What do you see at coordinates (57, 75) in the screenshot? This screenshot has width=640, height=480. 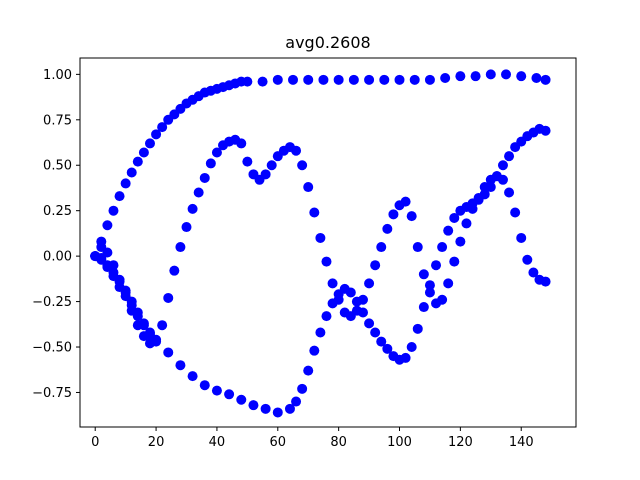 I see `y-tick-label: 1.00` at bounding box center [57, 75].